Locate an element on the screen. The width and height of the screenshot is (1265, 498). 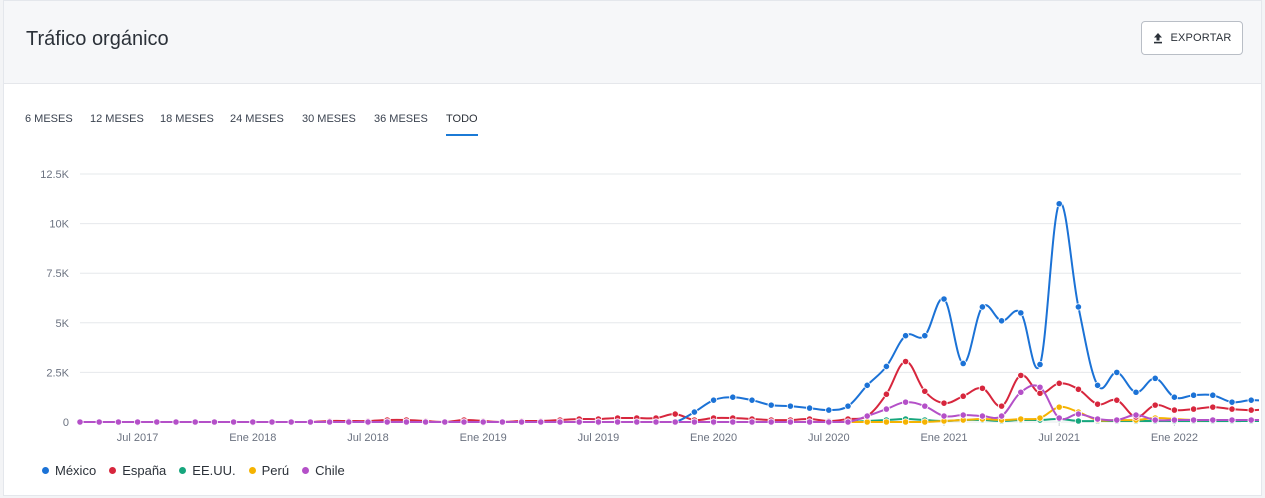
tab-30-meses: 30 MESES is located at coordinates (329, 119).